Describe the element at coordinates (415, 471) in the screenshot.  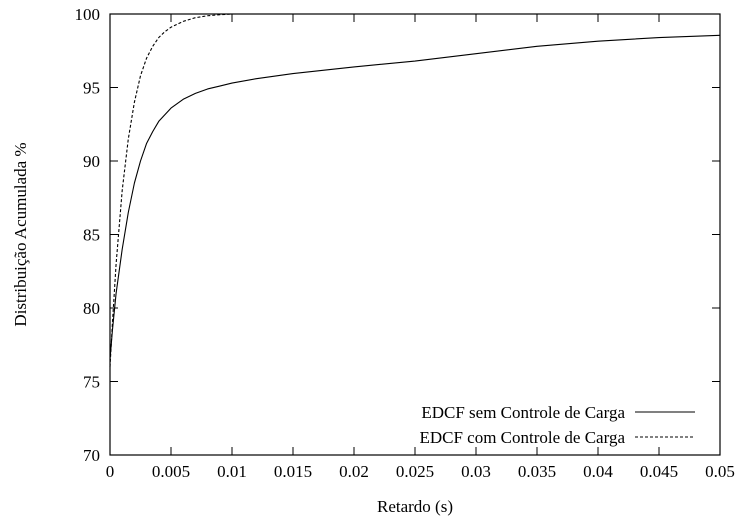
I see `x-tick-label: 0.025` at that location.